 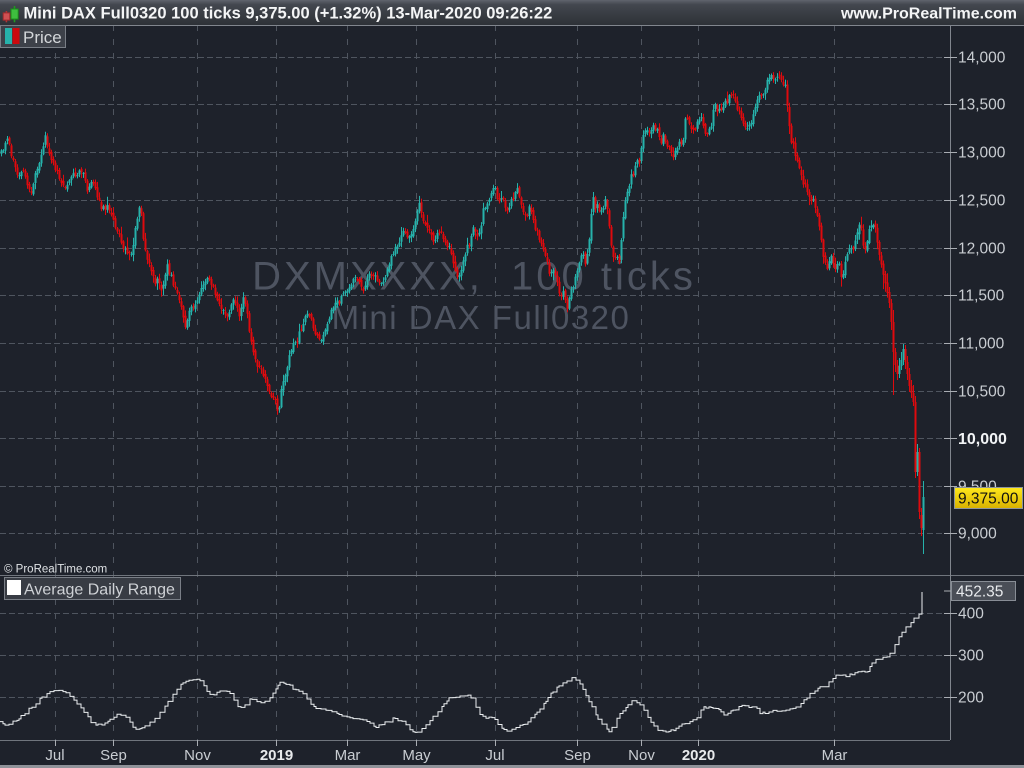 I want to click on svg-text: 2019, so click(x=276, y=755).